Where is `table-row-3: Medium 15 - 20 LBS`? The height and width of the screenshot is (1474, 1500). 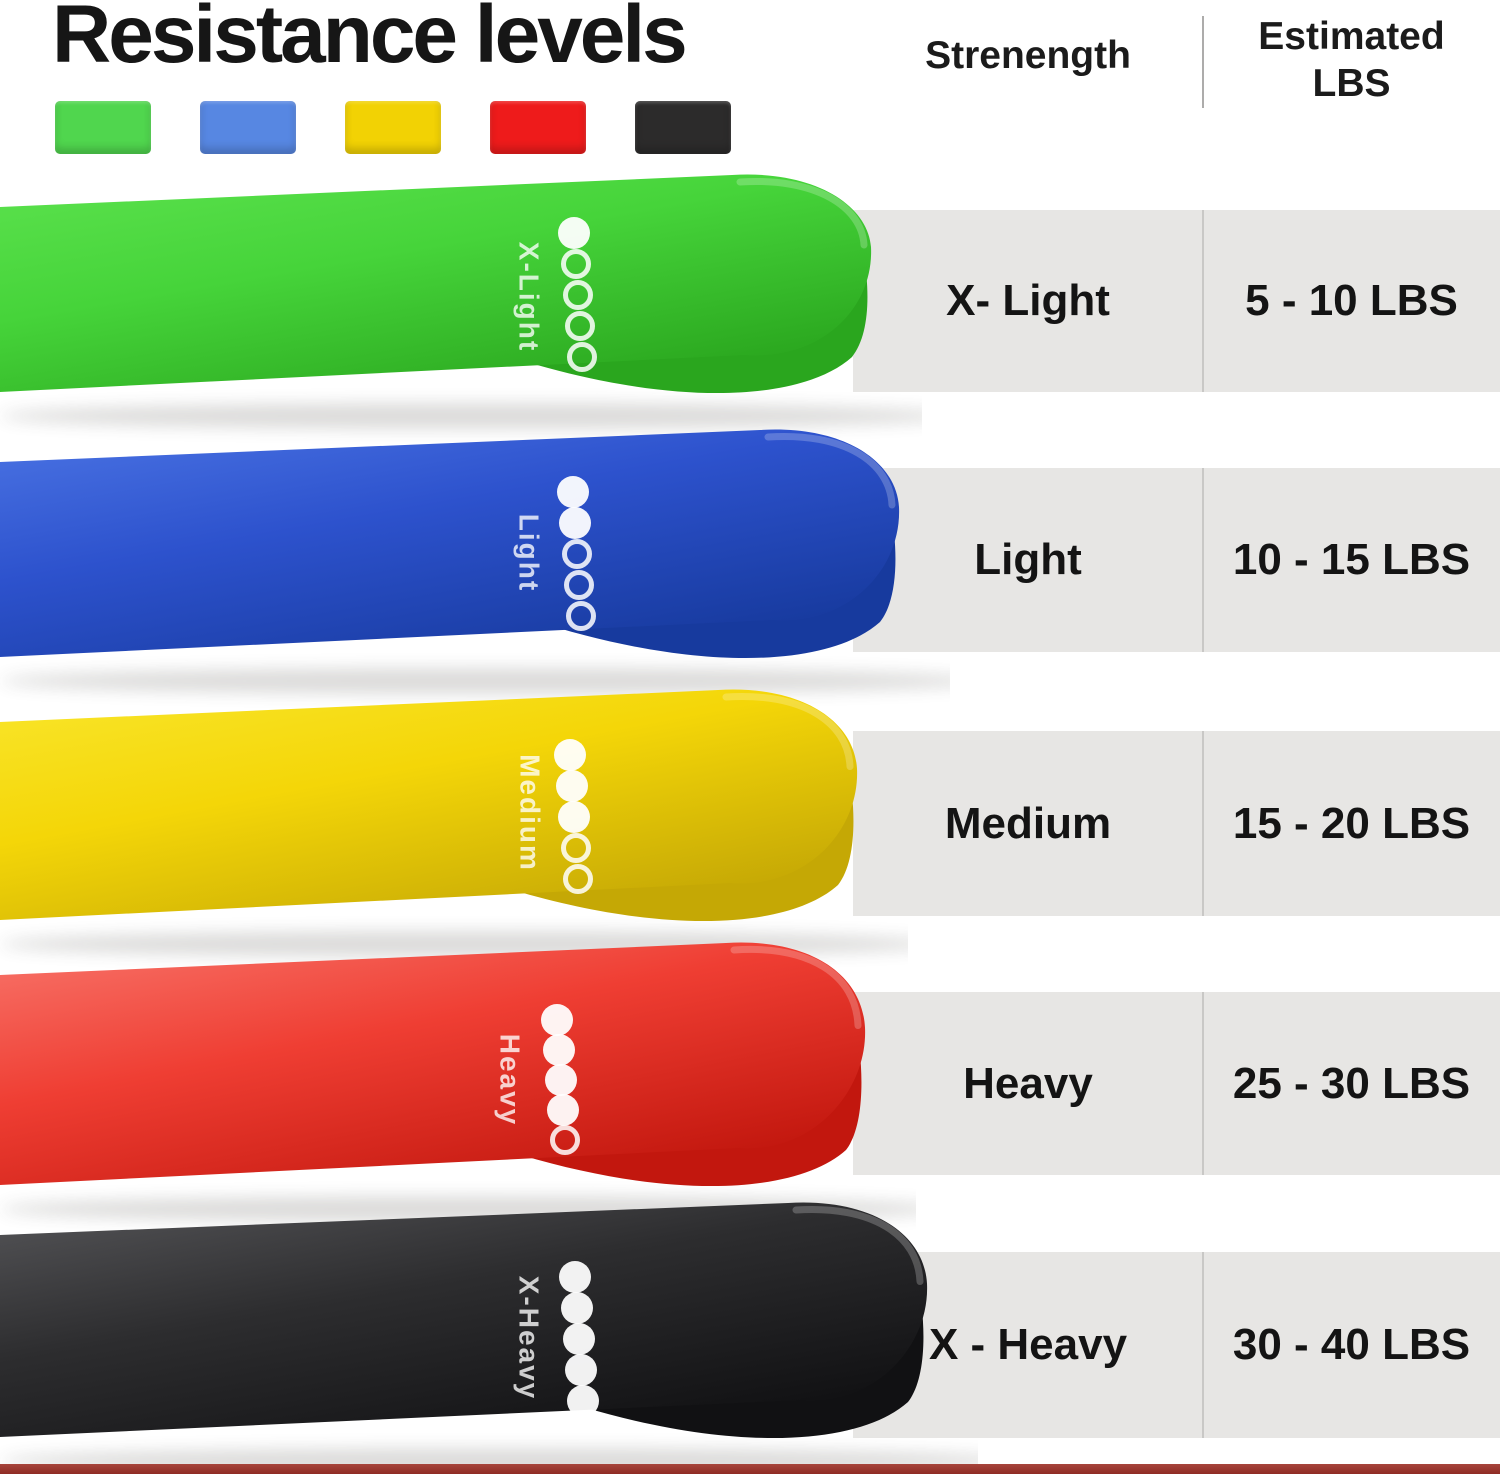
table-row-3: Medium 15 - 20 LBS is located at coordinates (1176, 823).